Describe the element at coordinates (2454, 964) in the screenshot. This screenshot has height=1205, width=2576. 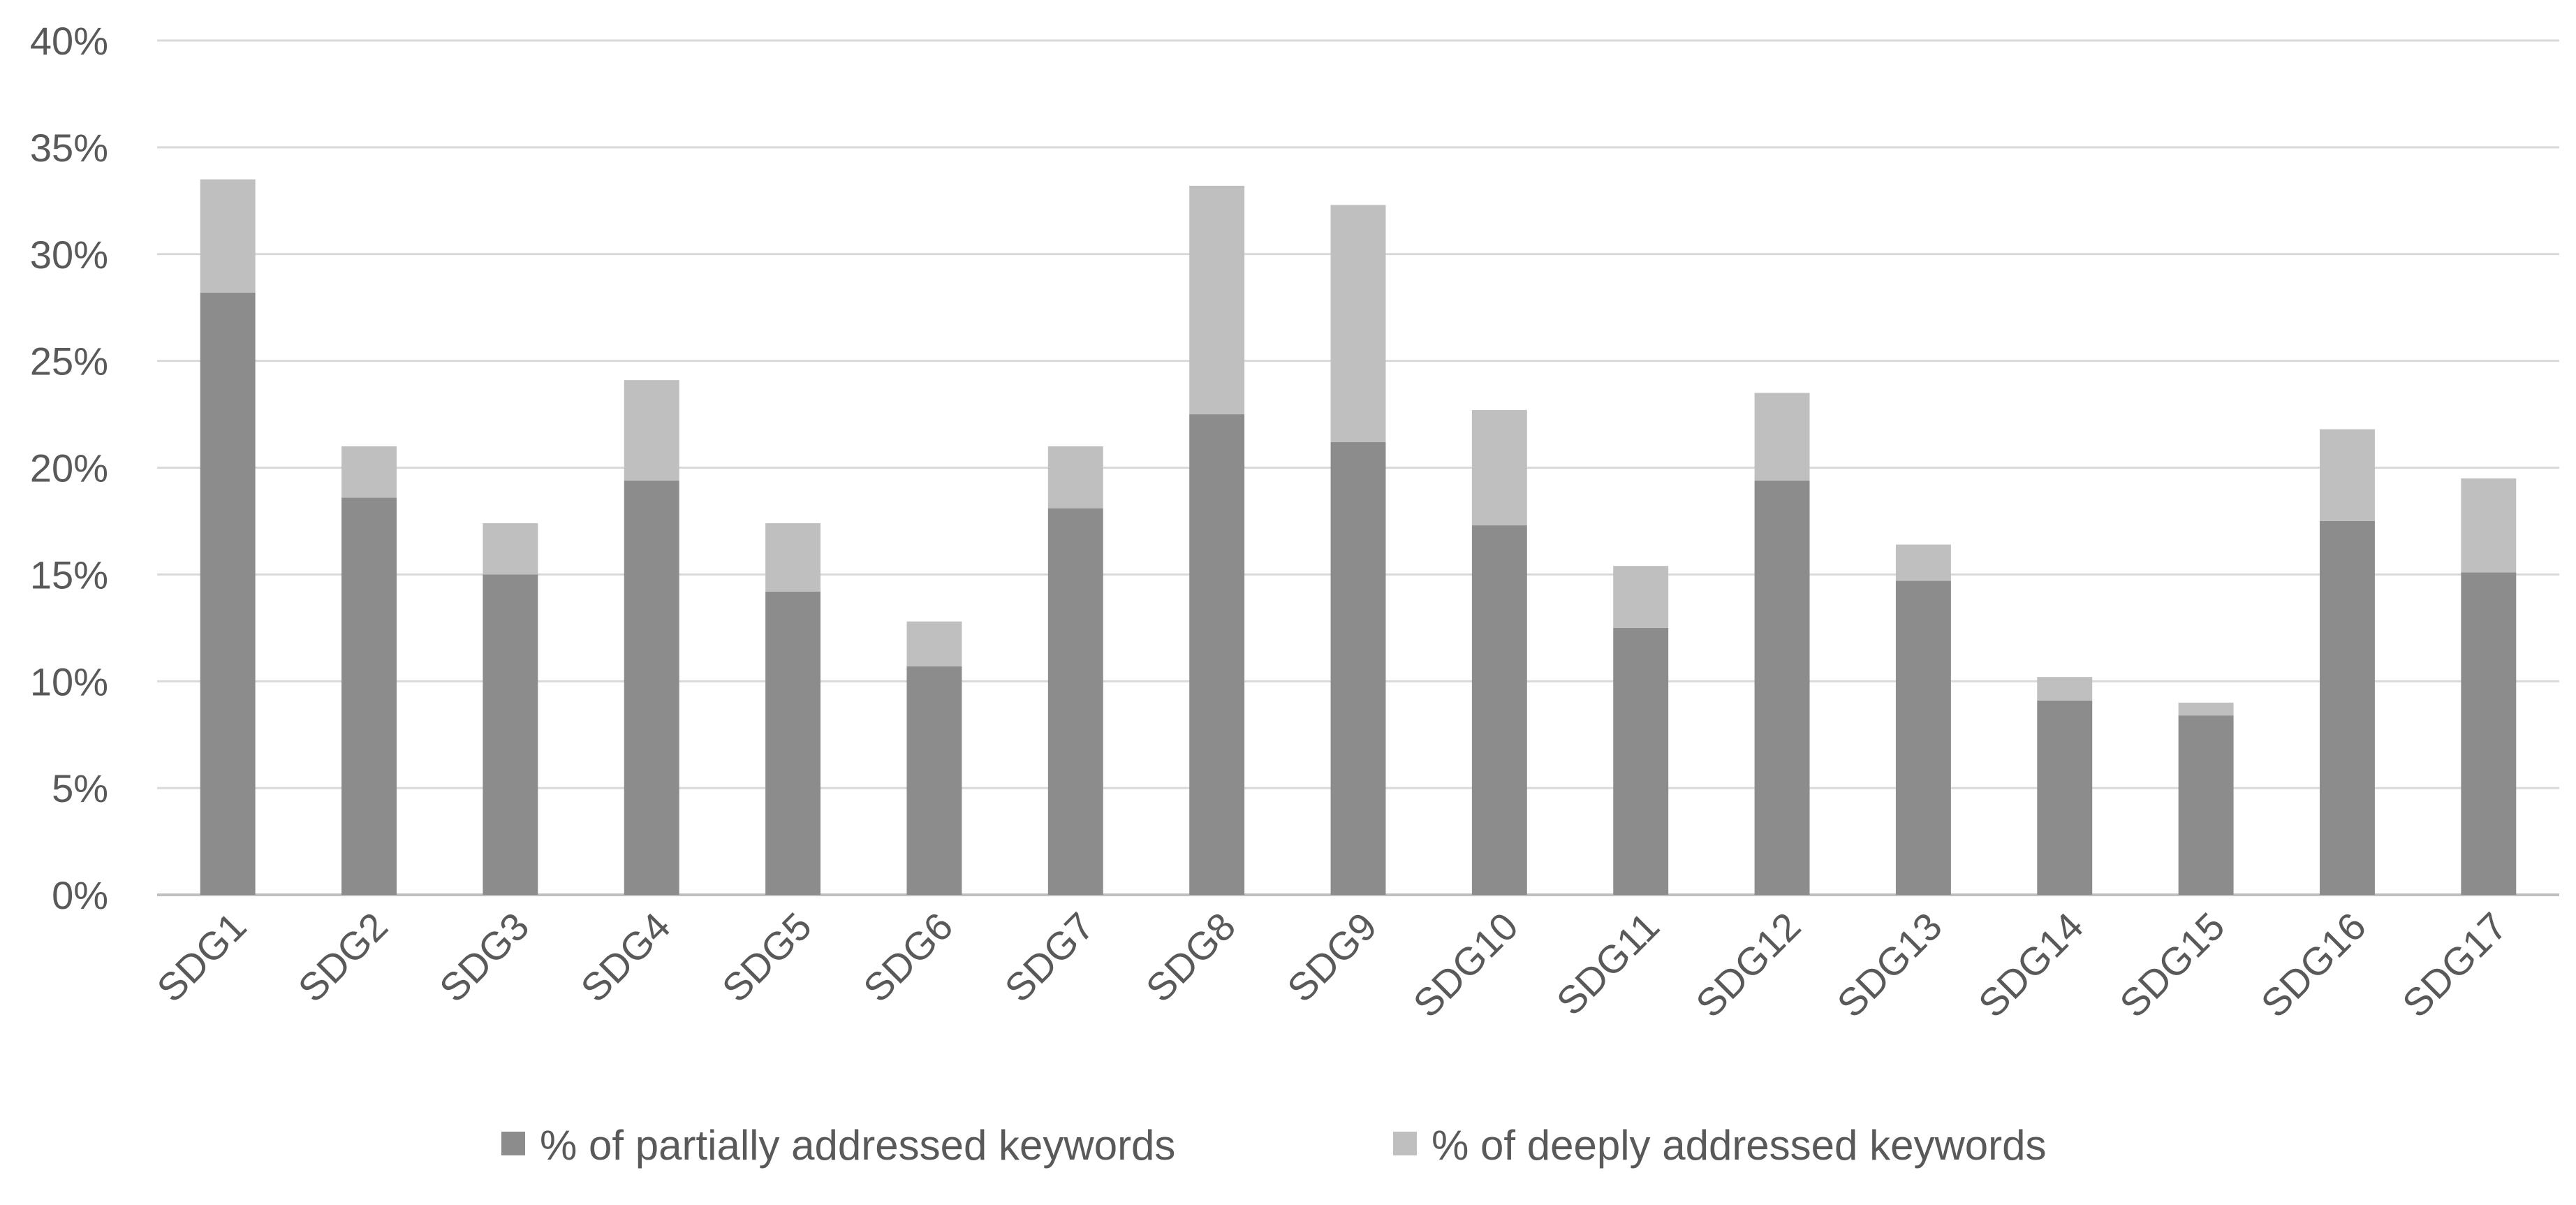
I see `x-tick-label: SDG17` at that location.